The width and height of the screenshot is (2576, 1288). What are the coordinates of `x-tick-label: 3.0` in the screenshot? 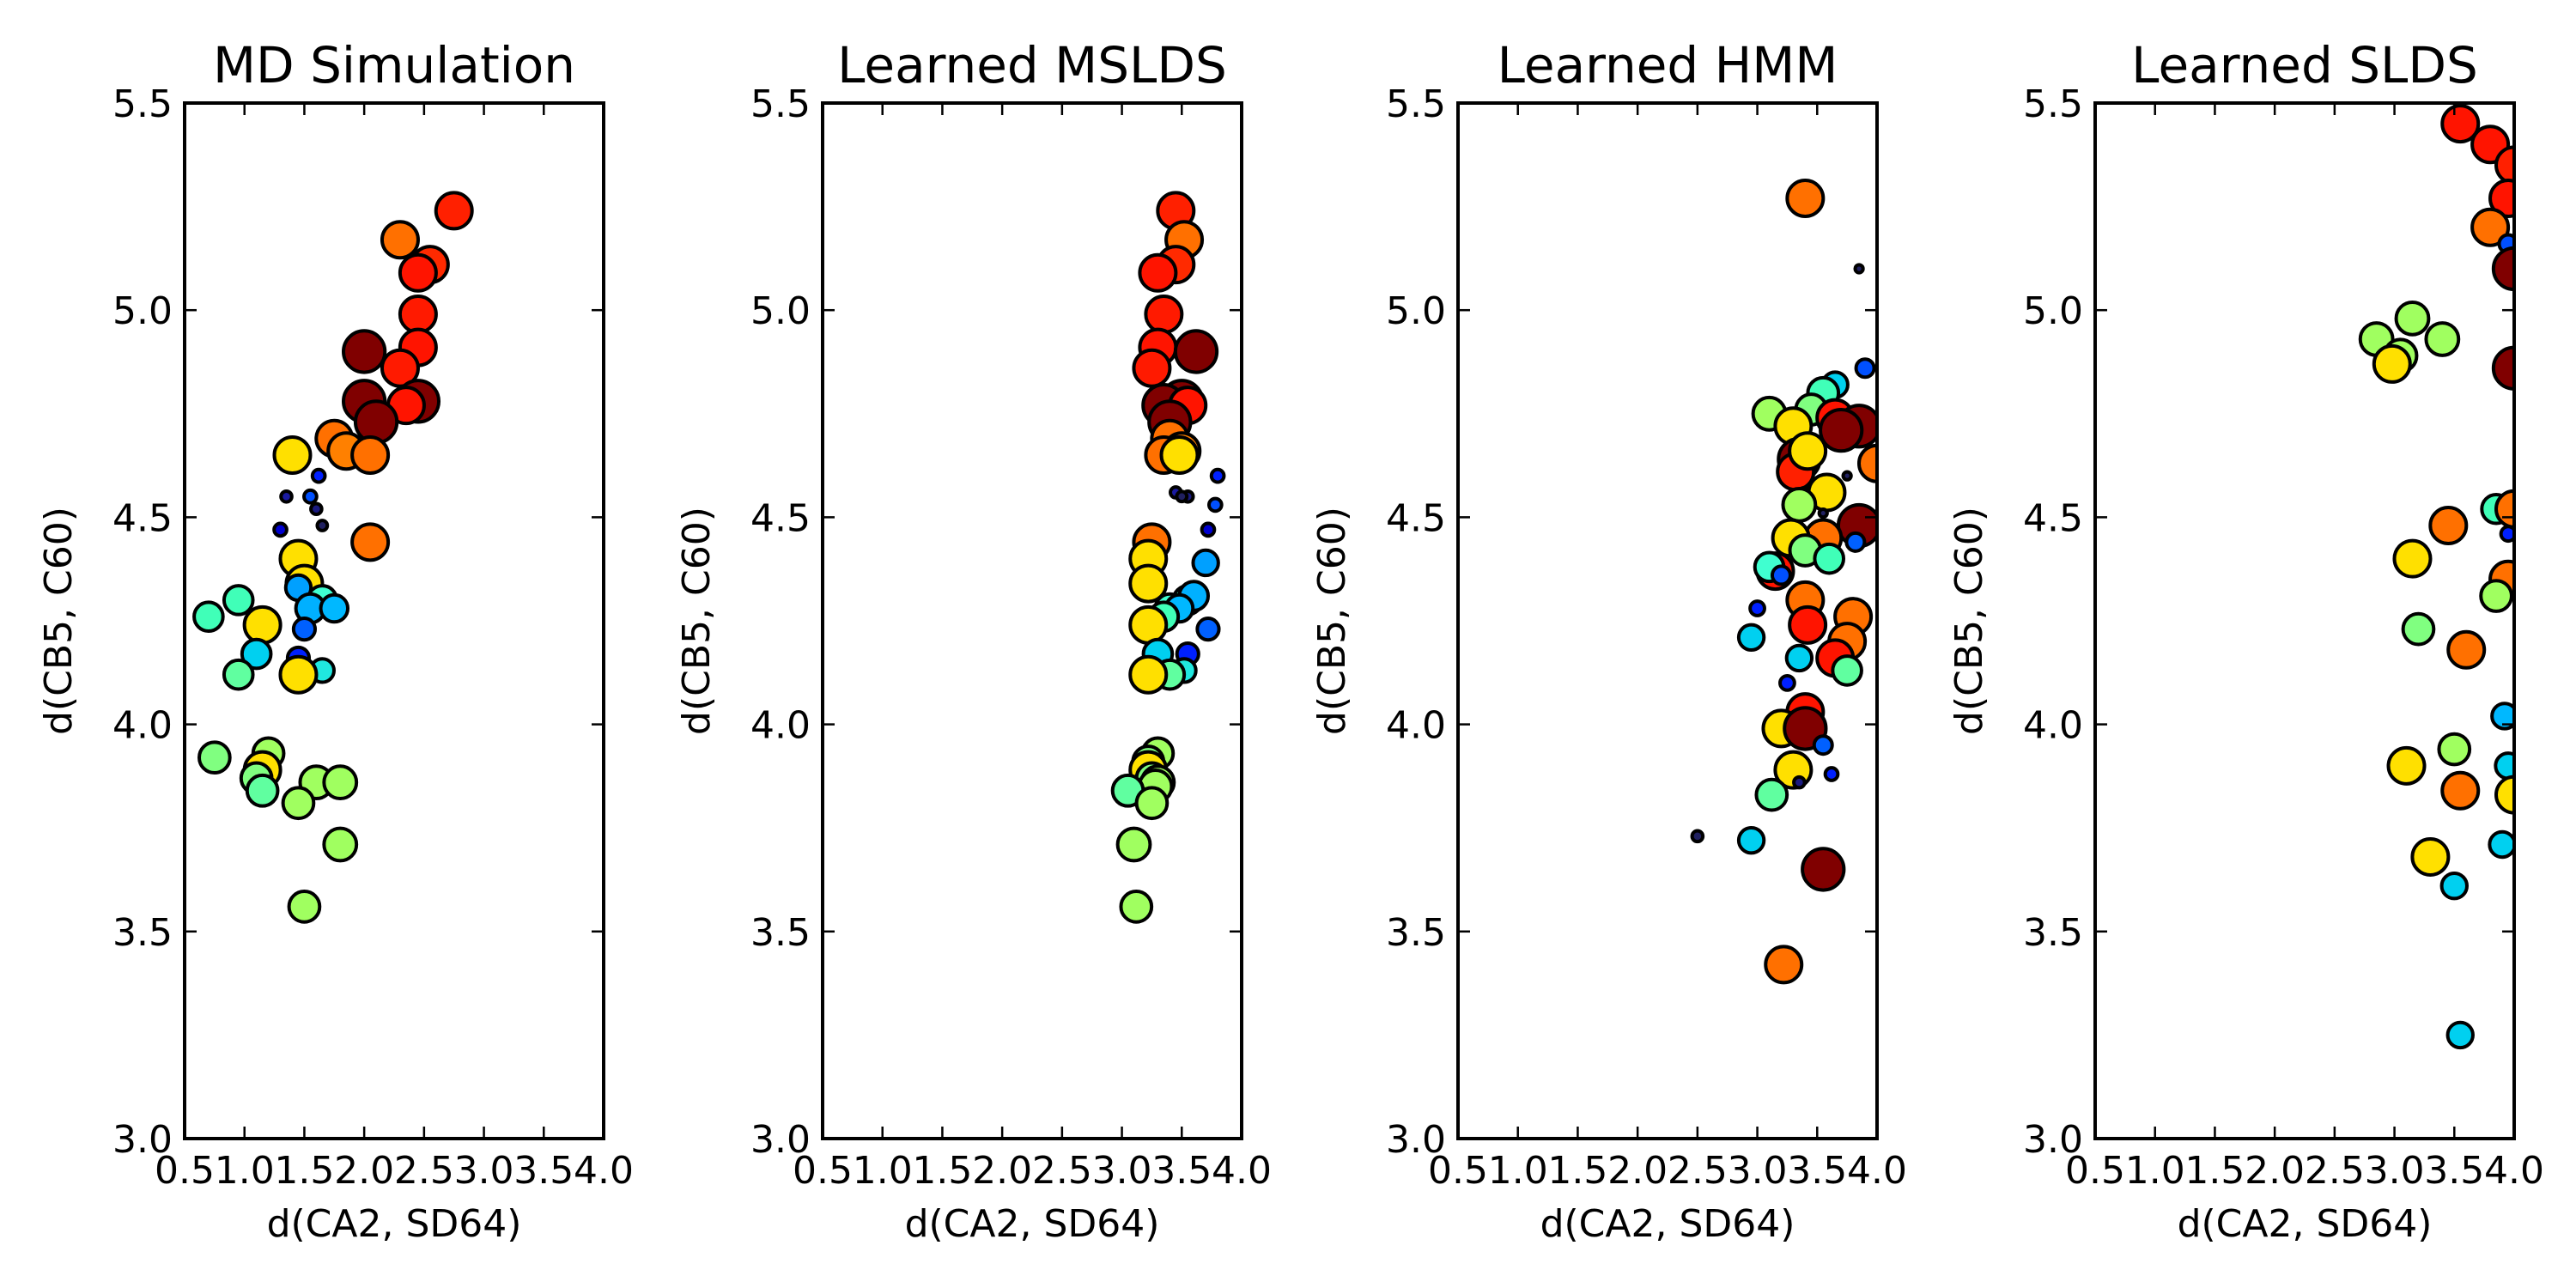 It's located at (1122, 1171).